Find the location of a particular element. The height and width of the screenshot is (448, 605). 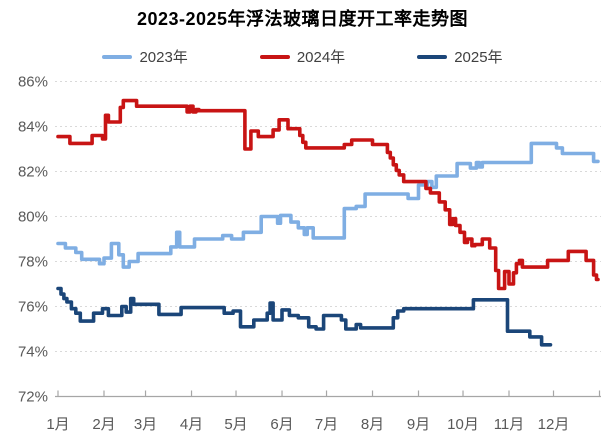

x-axis-label-2月: 2月 is located at coordinates (103, 424).